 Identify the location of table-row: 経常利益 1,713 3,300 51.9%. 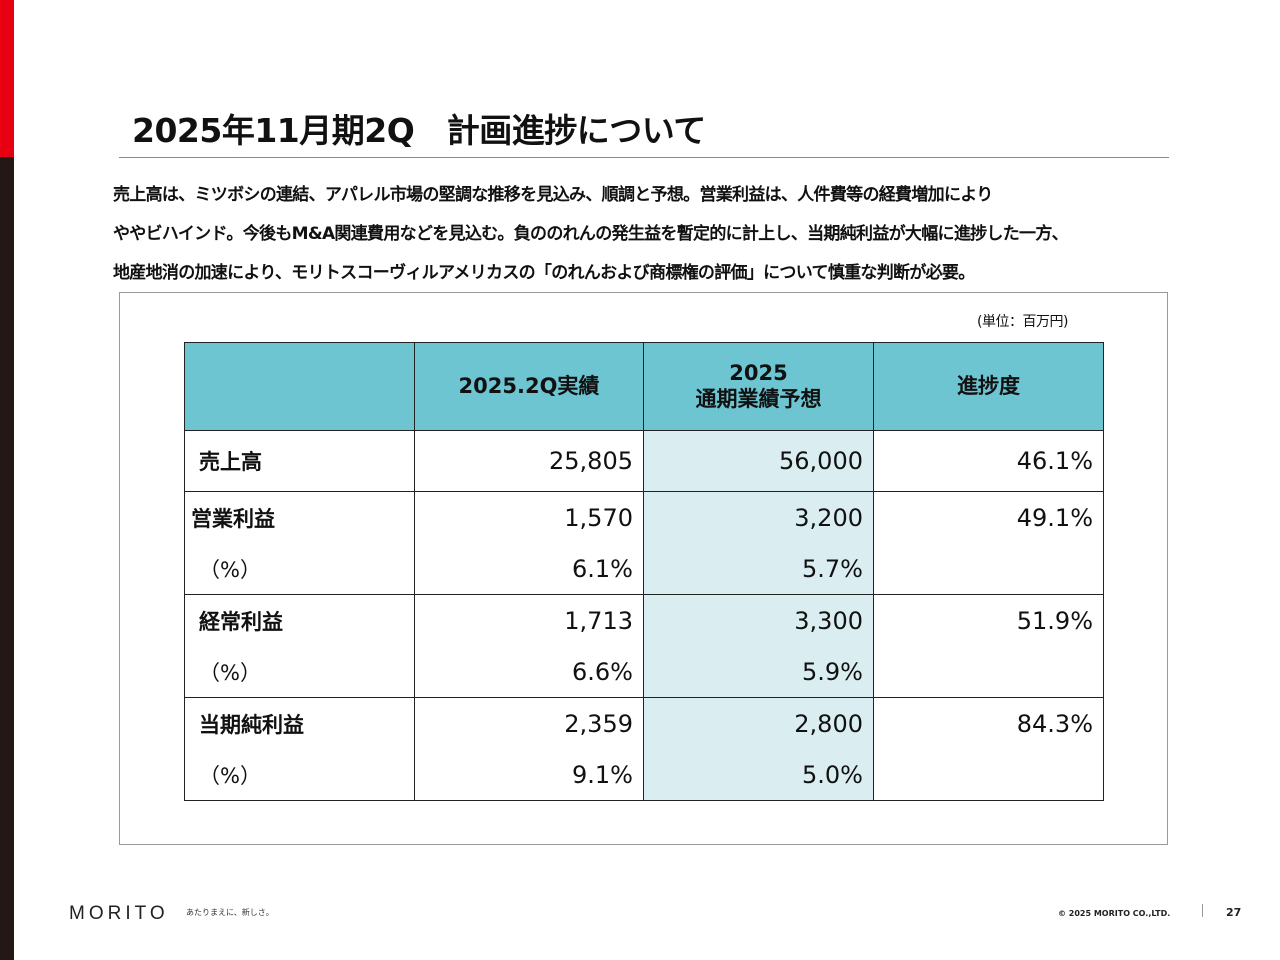
(644, 620).